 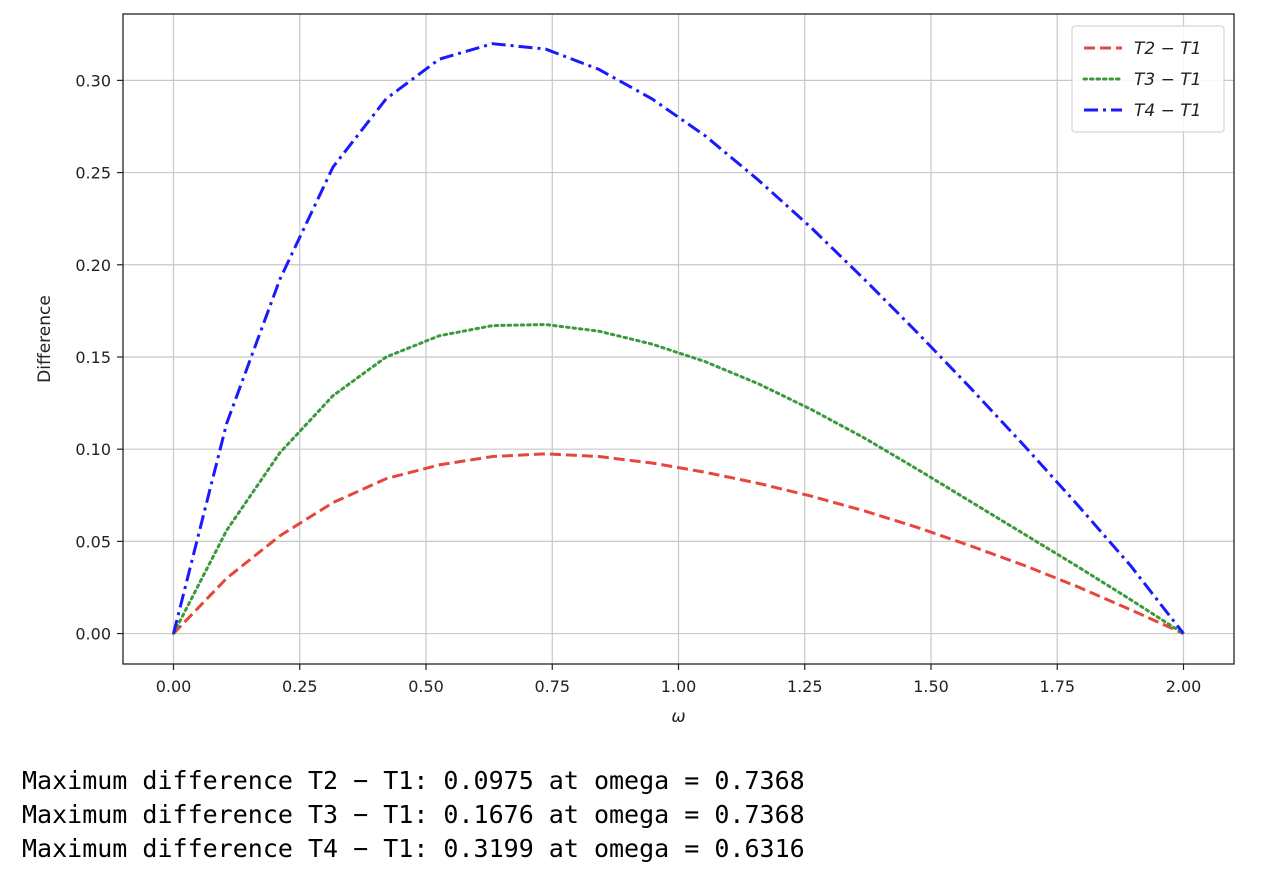 What do you see at coordinates (931, 686) in the screenshot?
I see `x-tick-label: 1.50` at bounding box center [931, 686].